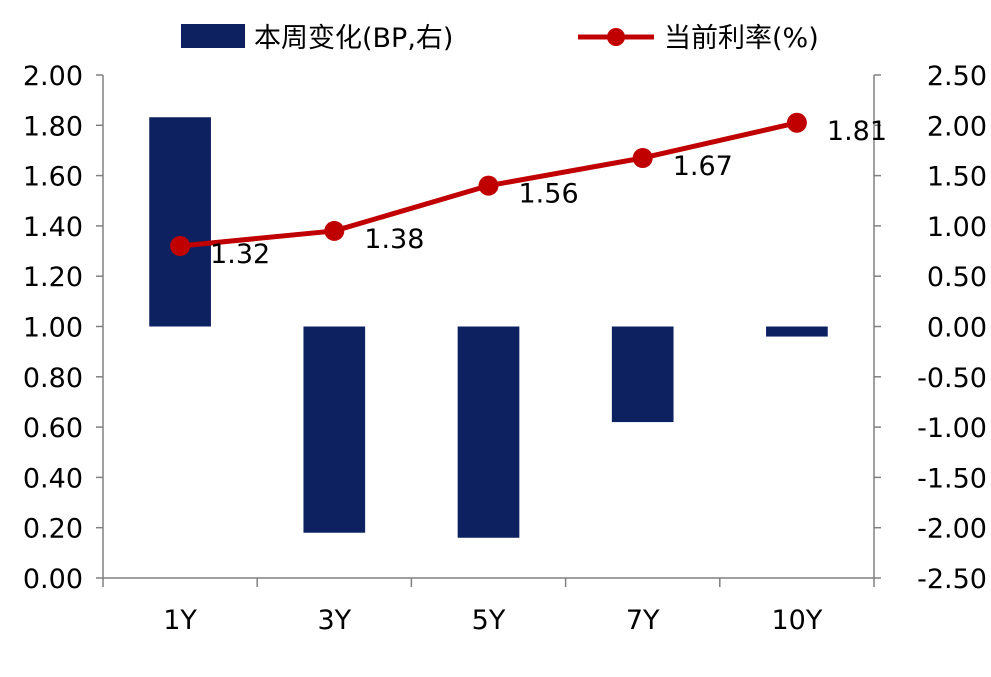 This screenshot has height=677, width=991. I want to click on right-tick-label: 1.00, so click(957, 227).